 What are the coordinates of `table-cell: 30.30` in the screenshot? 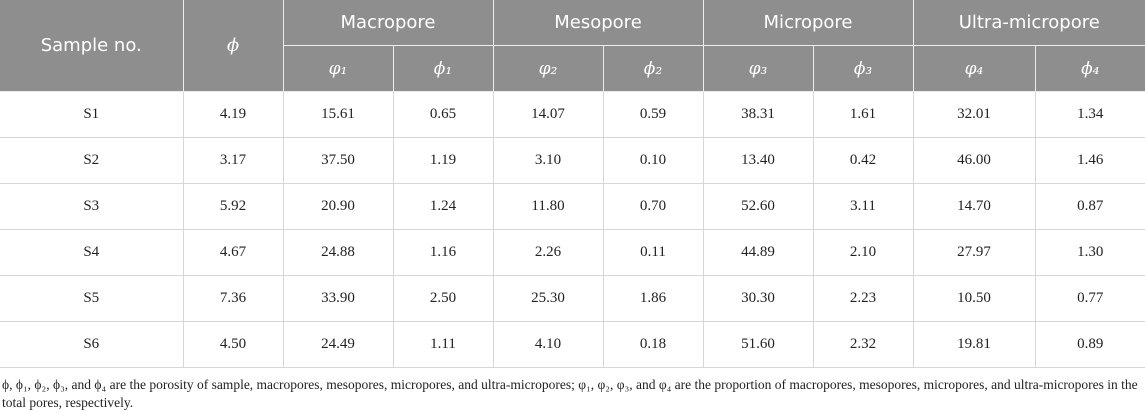 It's located at (758, 298).